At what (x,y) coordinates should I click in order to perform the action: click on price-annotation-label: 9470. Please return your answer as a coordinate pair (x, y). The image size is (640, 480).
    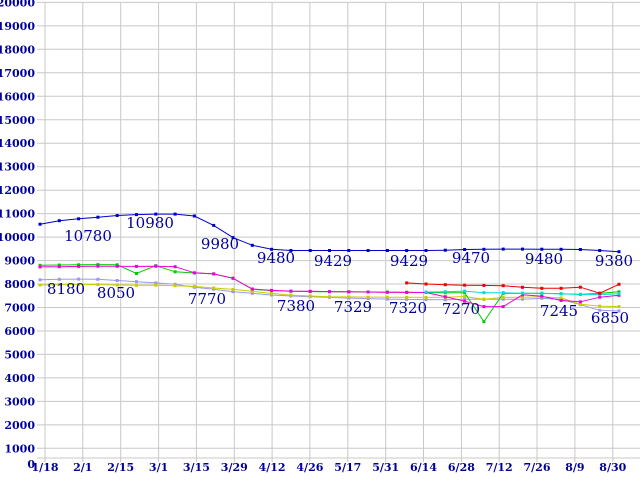
    Looking at the image, I should click on (471, 258).